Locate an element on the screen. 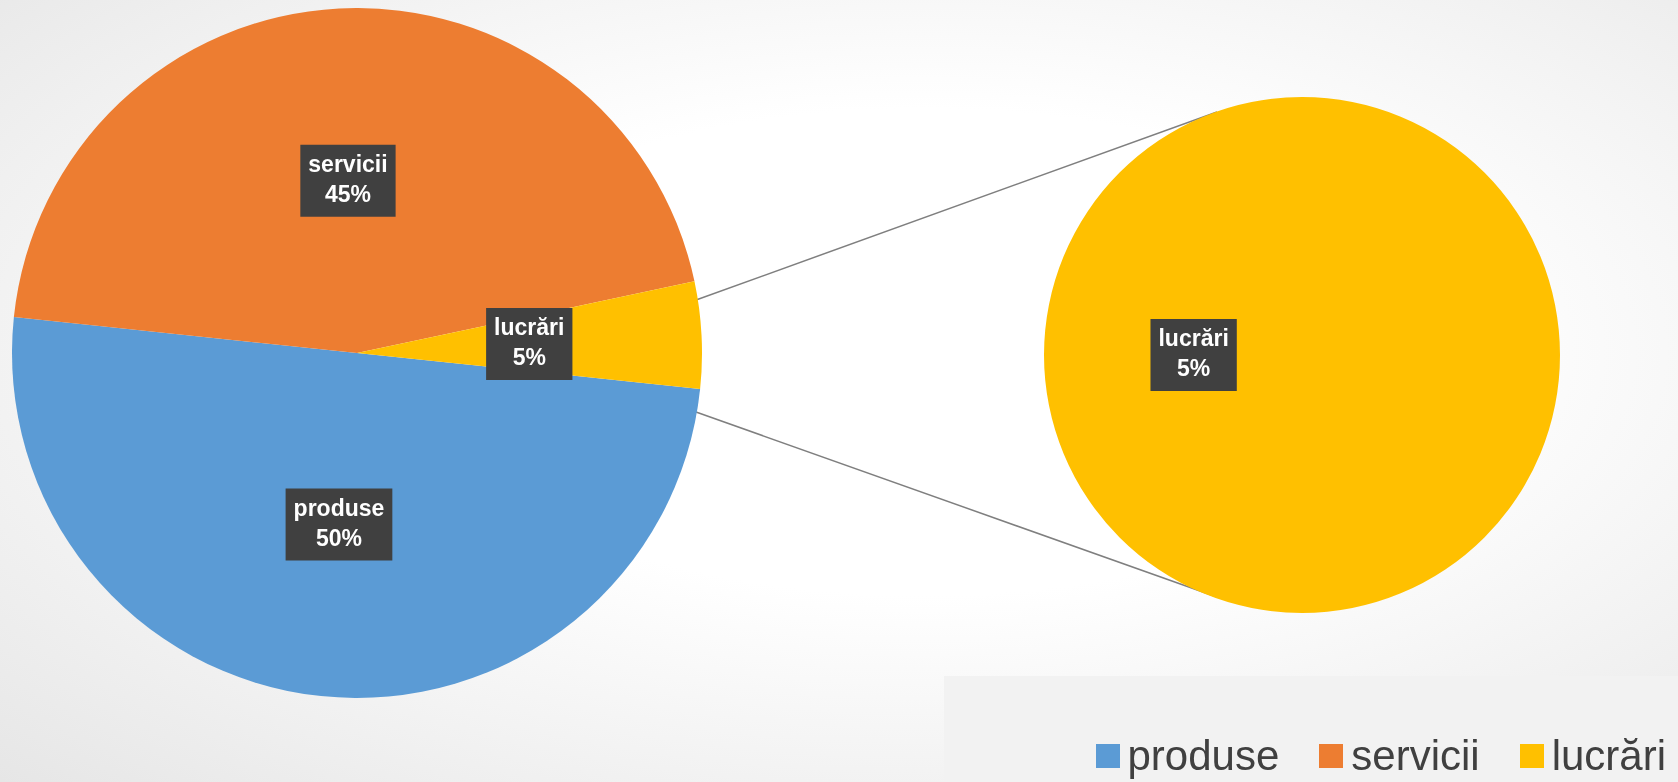  data-label: 50% is located at coordinates (338, 537).